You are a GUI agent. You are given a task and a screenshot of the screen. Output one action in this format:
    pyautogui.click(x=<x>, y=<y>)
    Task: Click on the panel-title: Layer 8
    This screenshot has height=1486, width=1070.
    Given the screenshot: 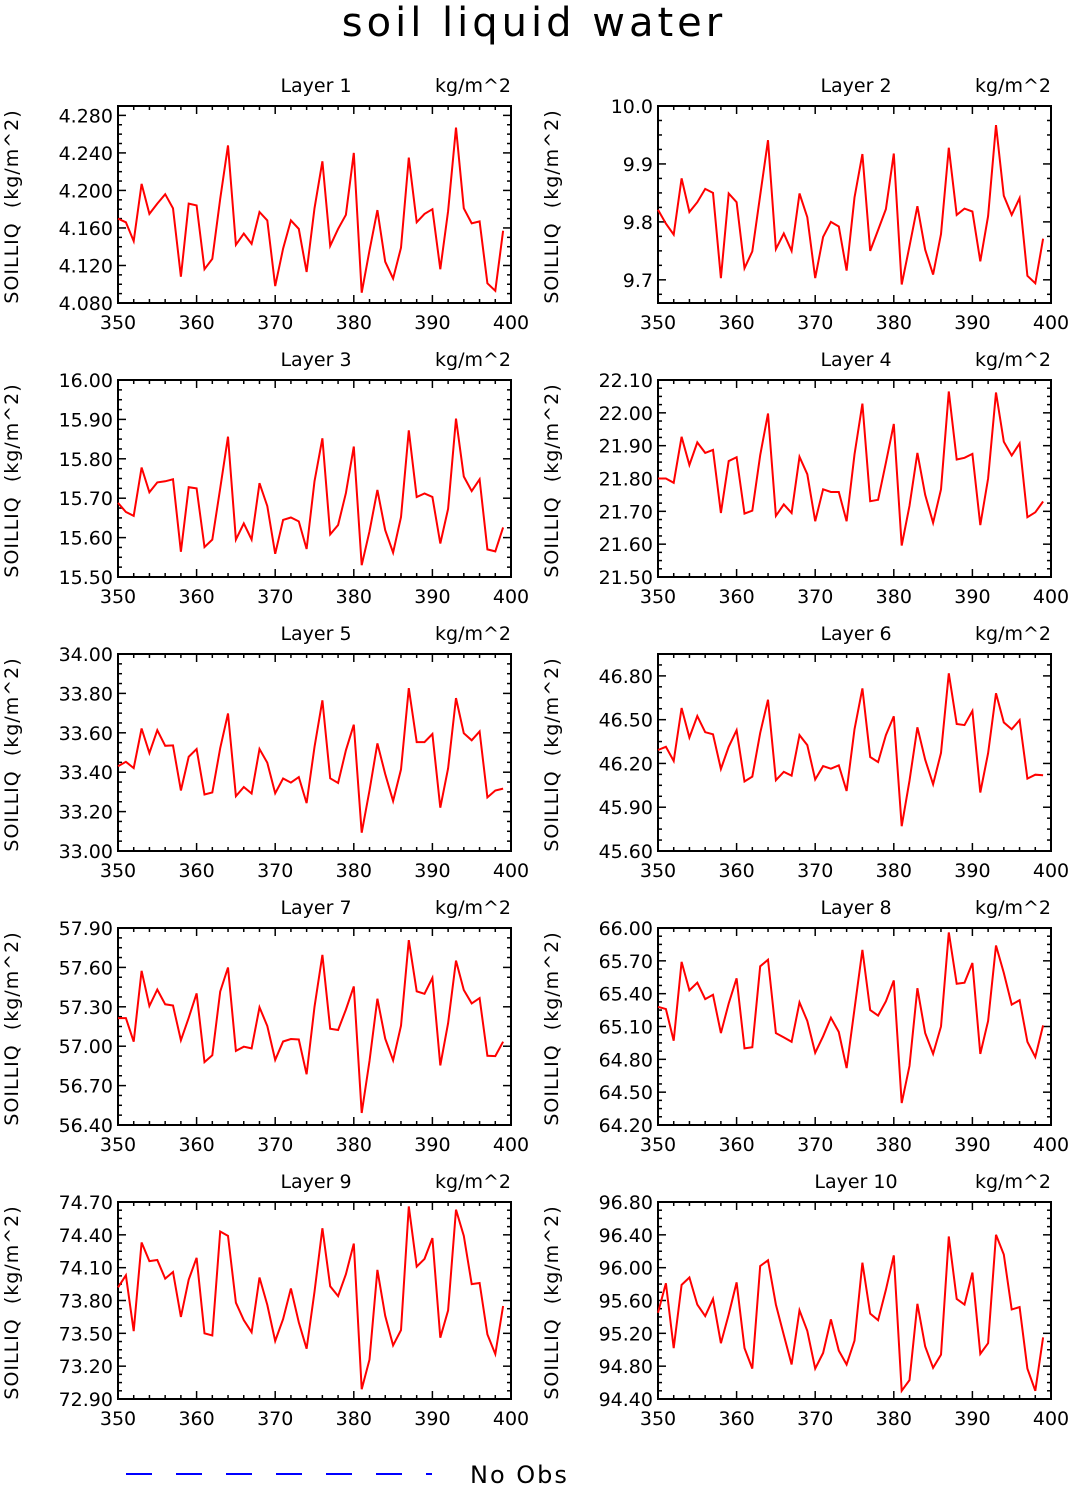 What is the action you would take?
    pyautogui.click(x=855, y=908)
    